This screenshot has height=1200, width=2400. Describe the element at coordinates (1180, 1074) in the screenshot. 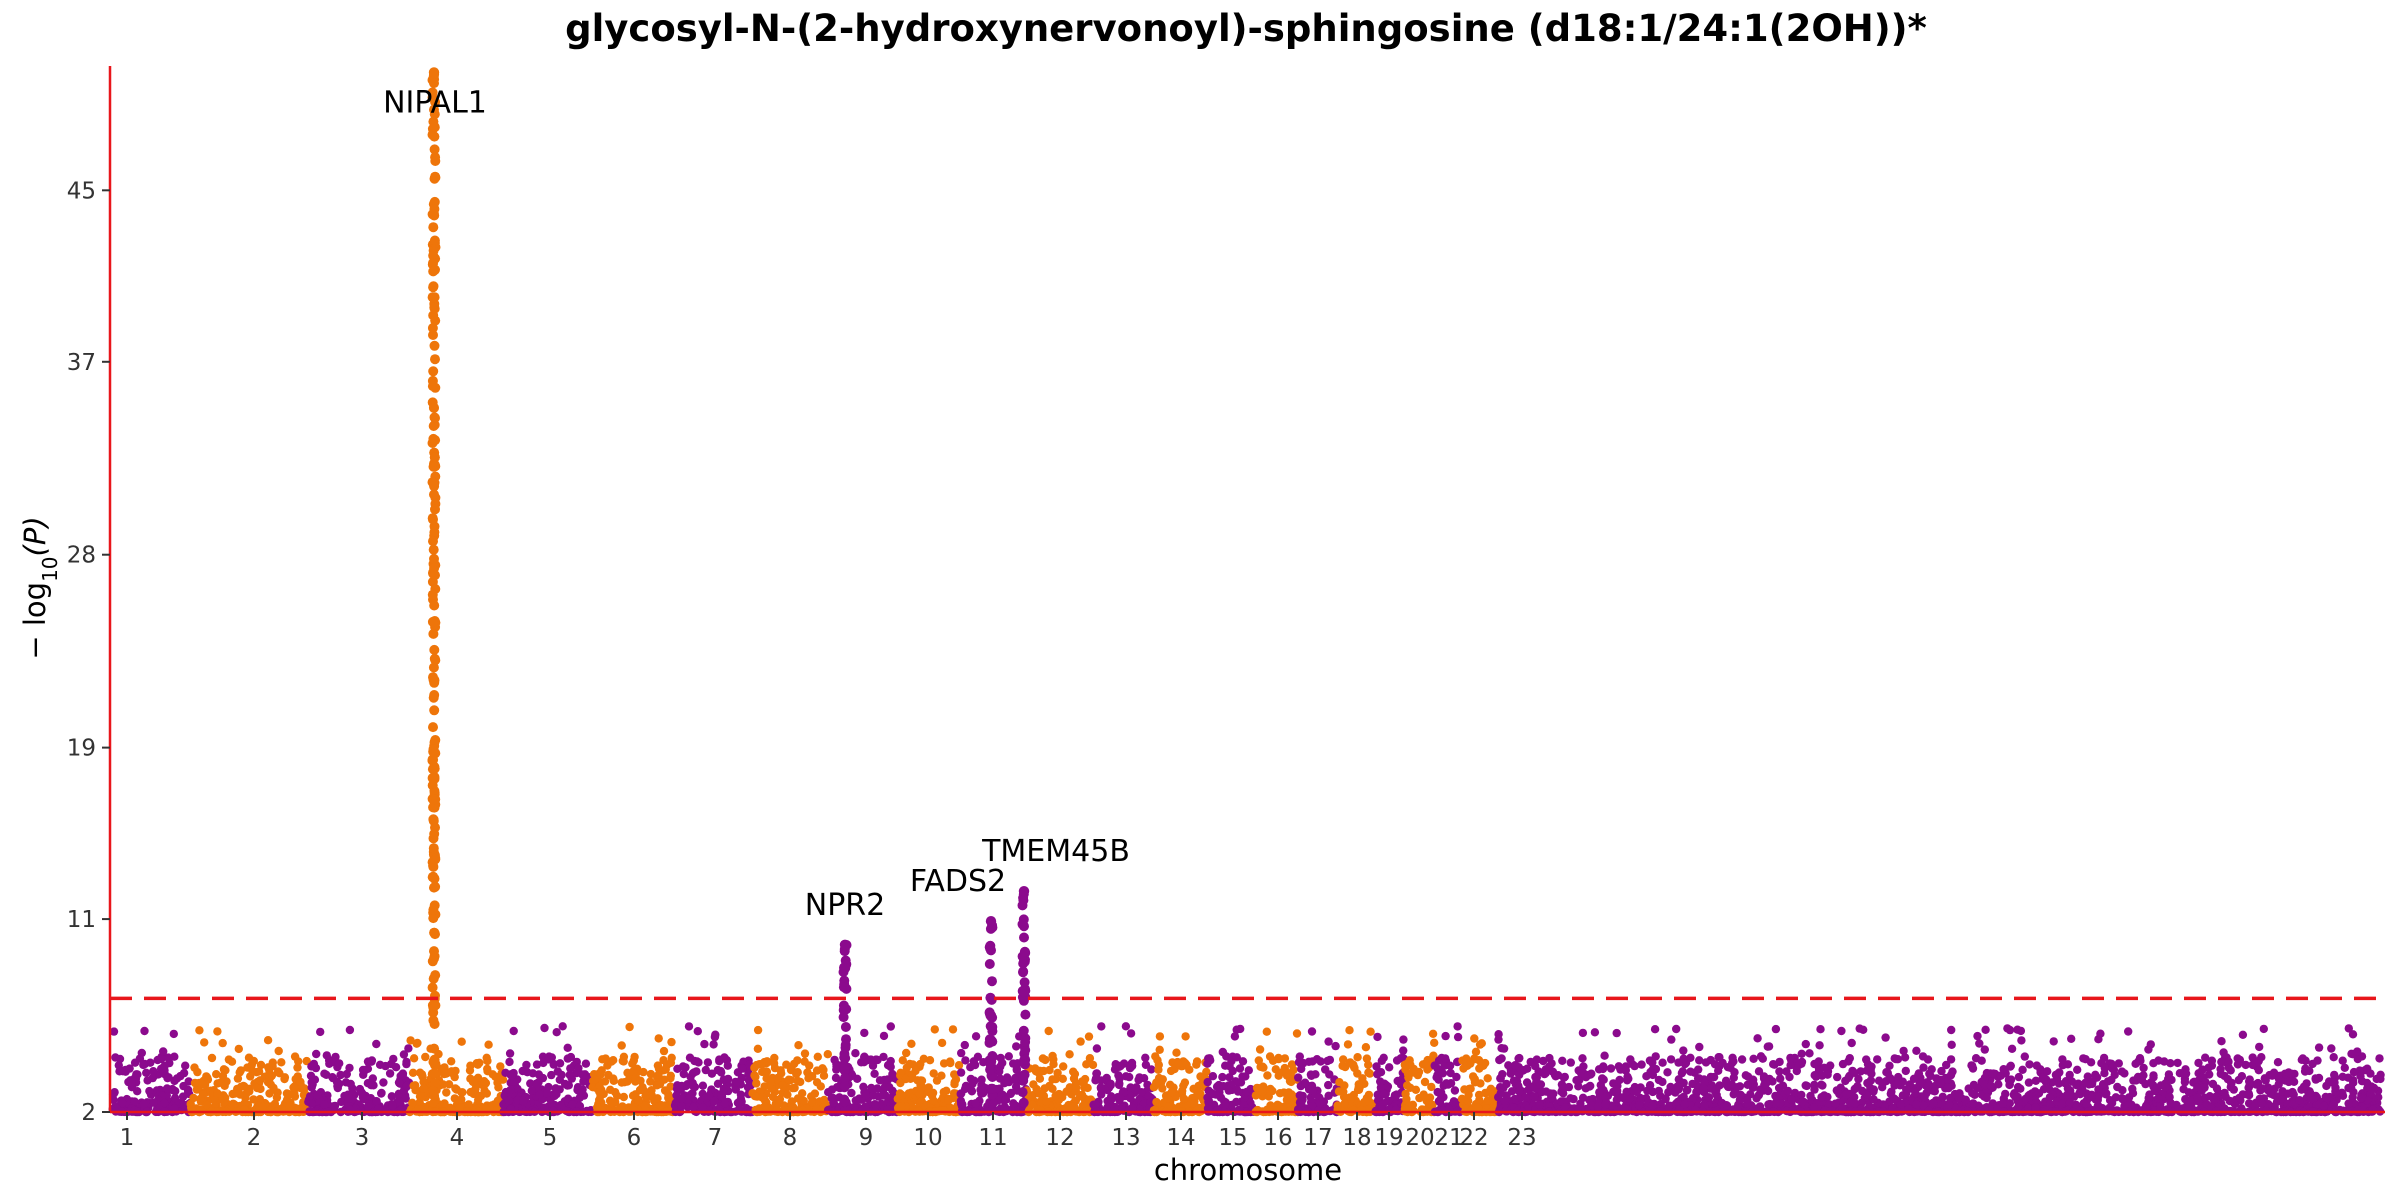

I see `chromosome-14-points` at that location.